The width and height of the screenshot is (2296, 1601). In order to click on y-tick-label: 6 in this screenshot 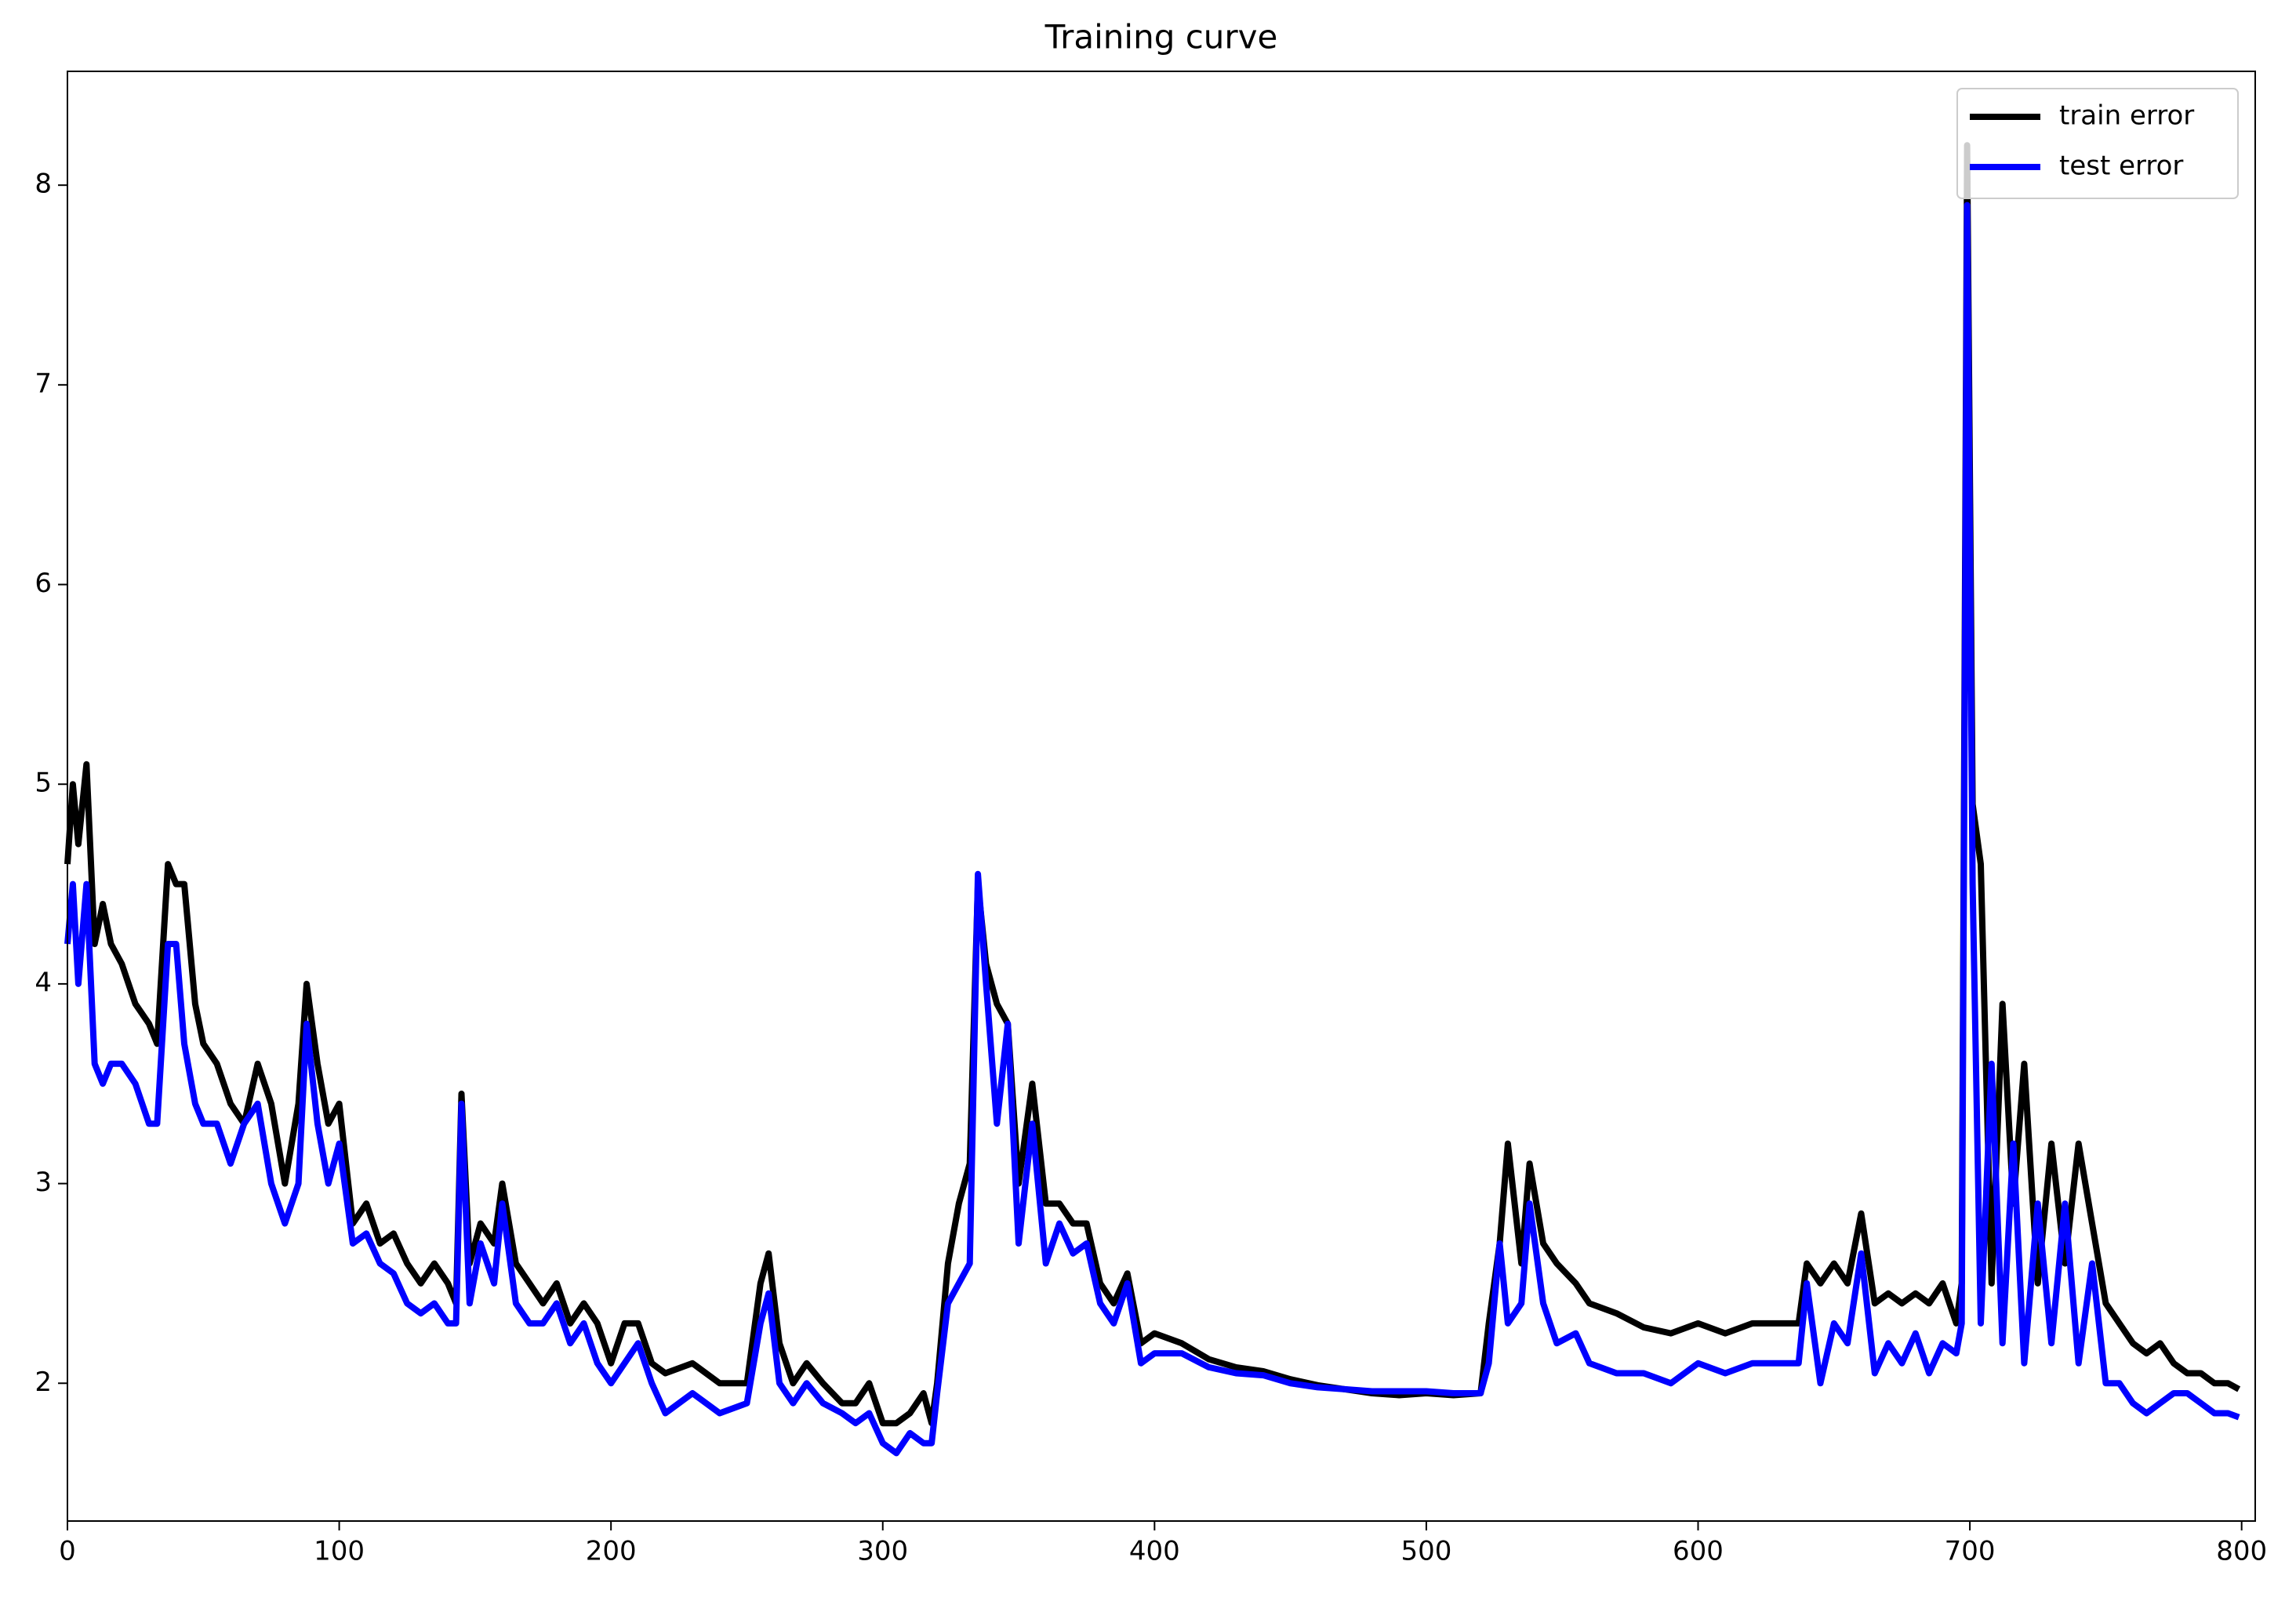, I will do `click(43, 583)`.